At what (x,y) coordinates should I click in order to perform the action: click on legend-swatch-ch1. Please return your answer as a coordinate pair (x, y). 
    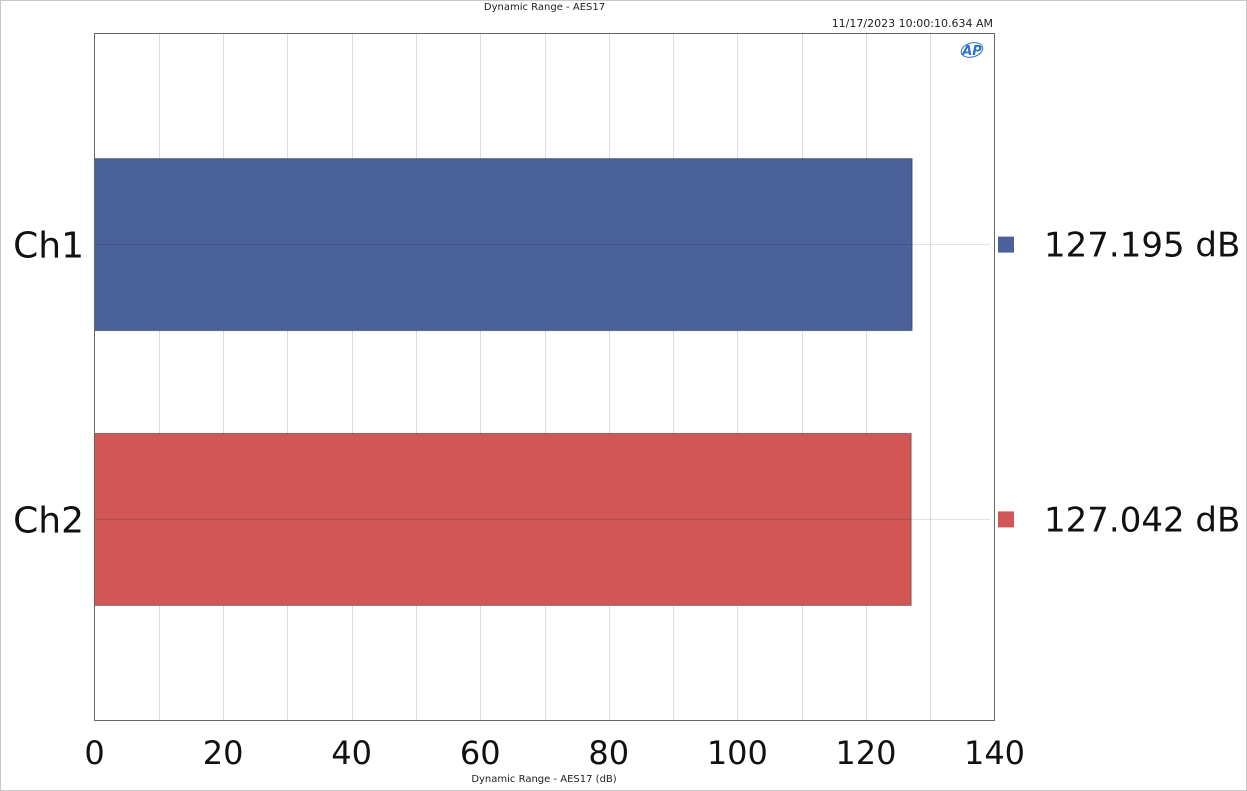
    Looking at the image, I should click on (1006, 244).